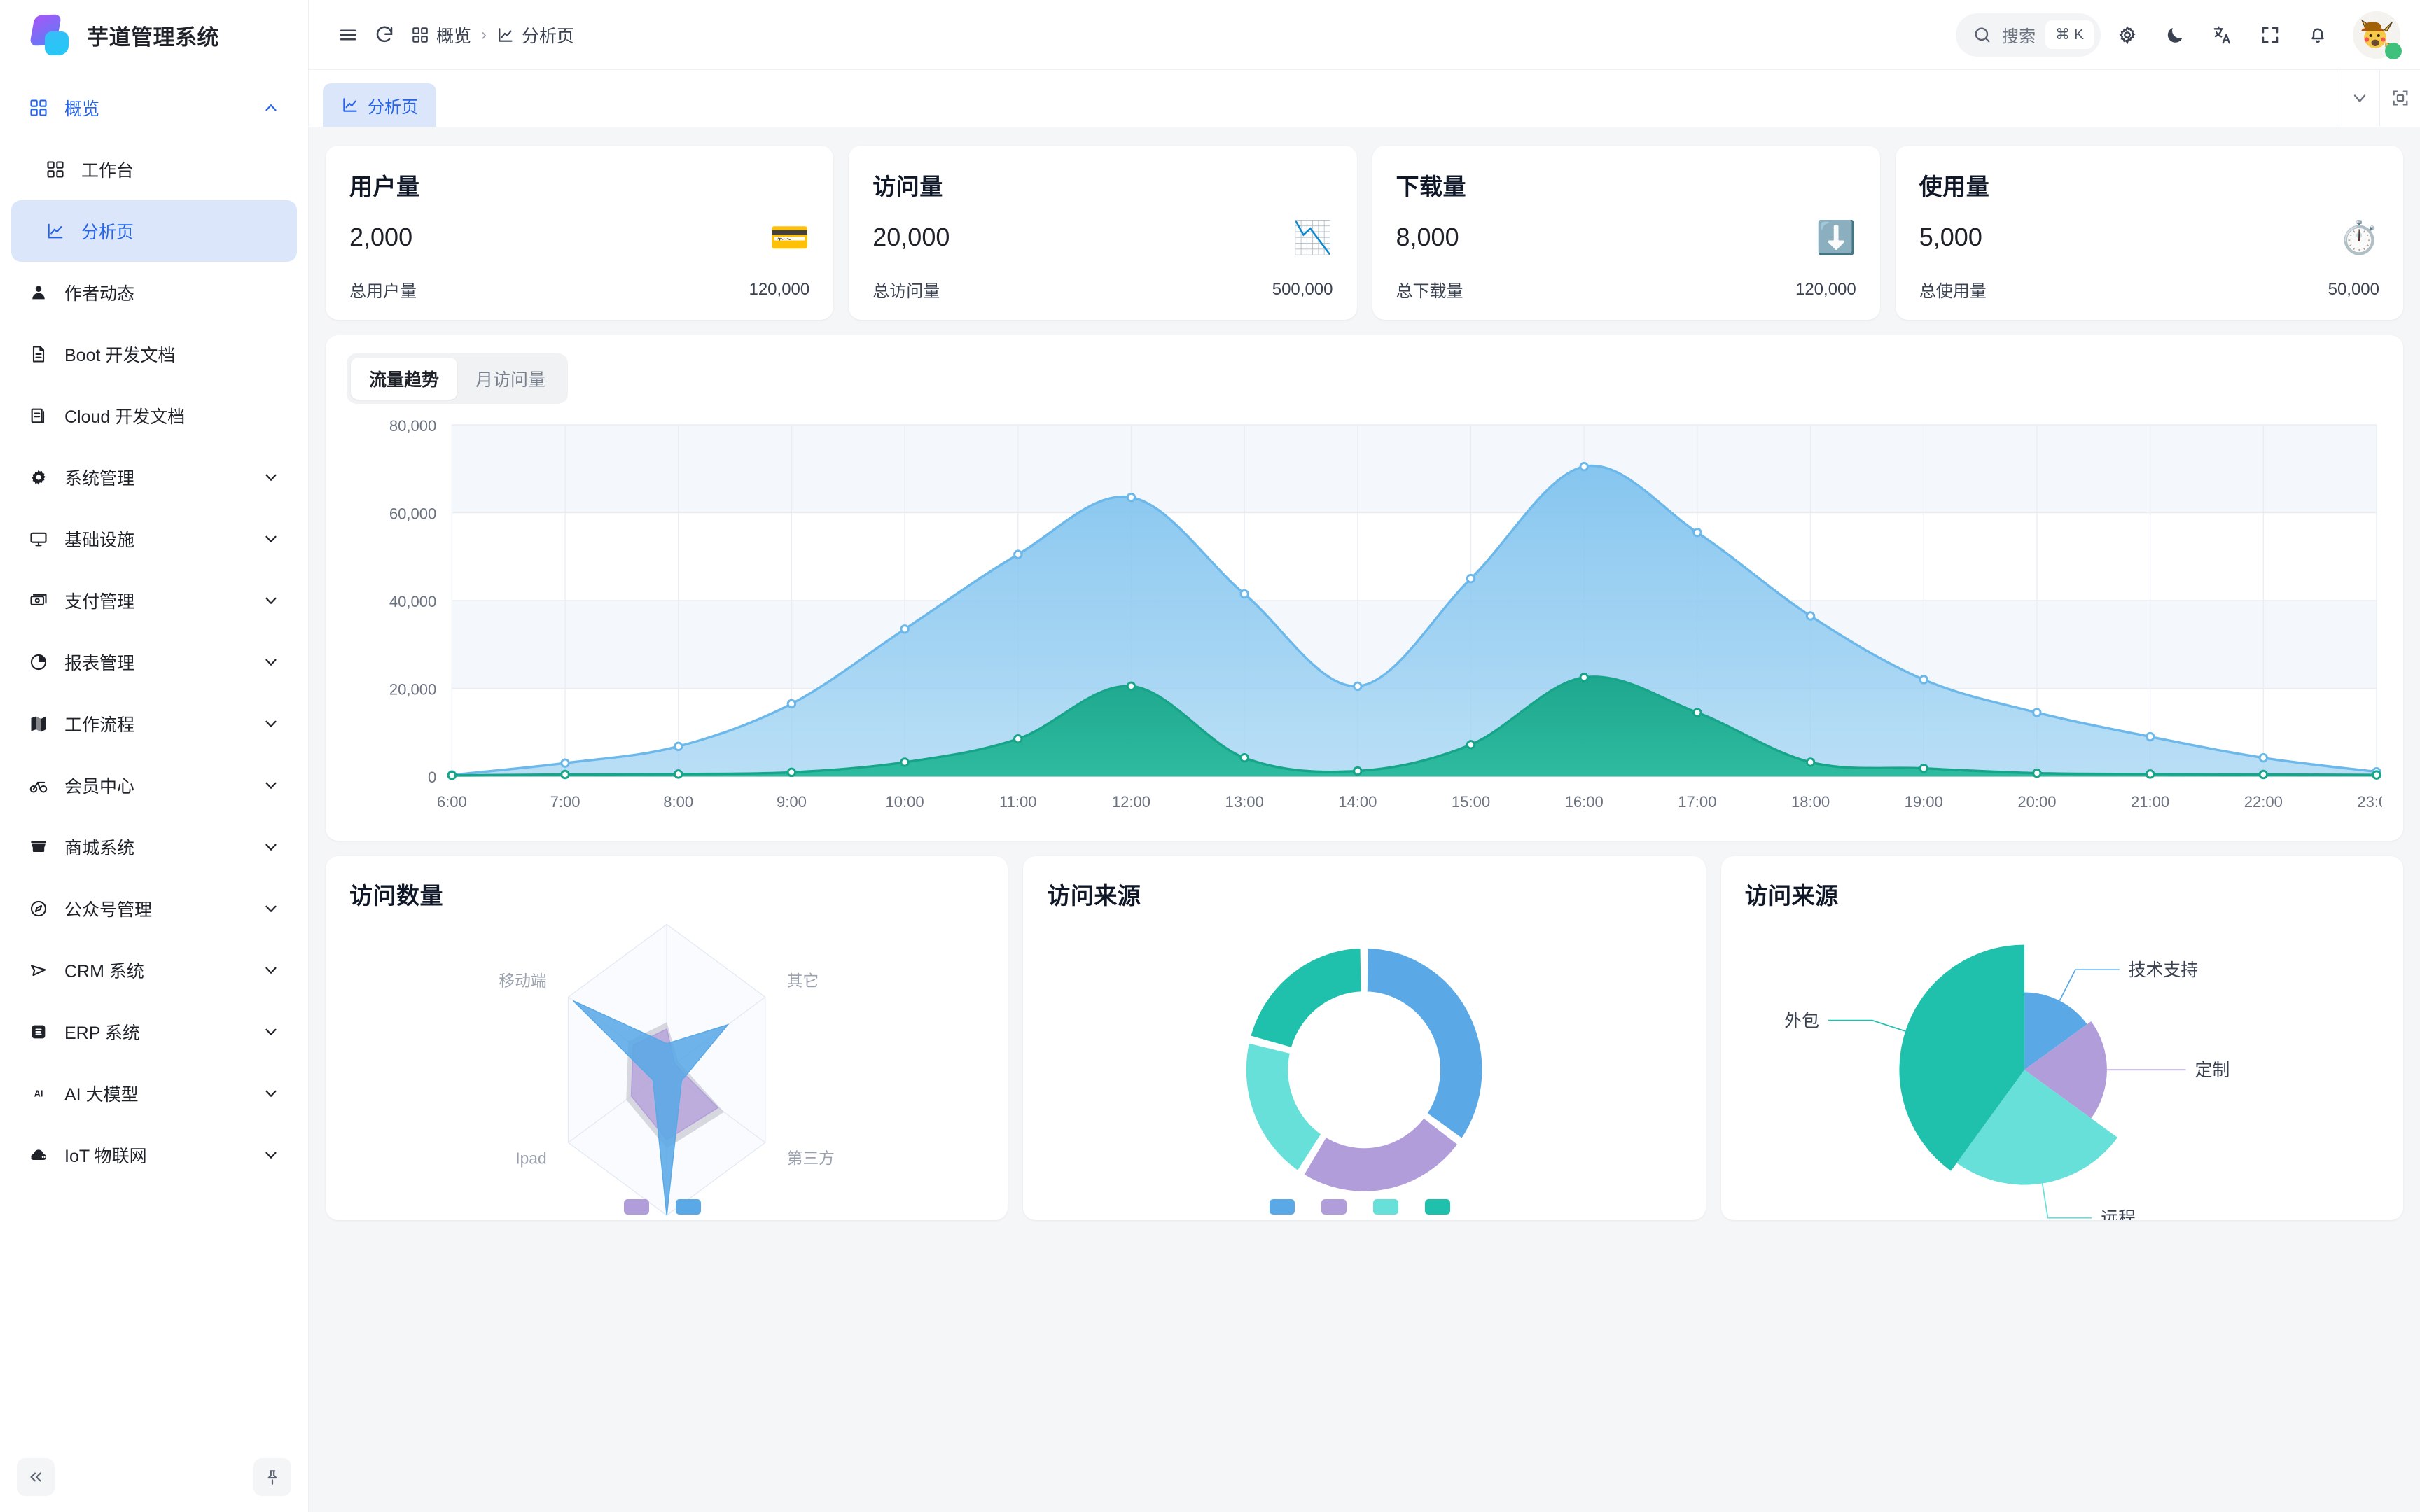 This screenshot has height=1512, width=2420. I want to click on sidebar-item-14: CRM 系统, so click(154, 970).